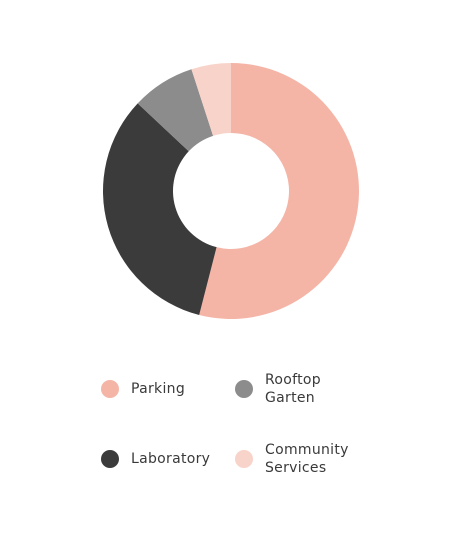  What do you see at coordinates (110, 389) in the screenshot?
I see `legend-swatch-parking` at bounding box center [110, 389].